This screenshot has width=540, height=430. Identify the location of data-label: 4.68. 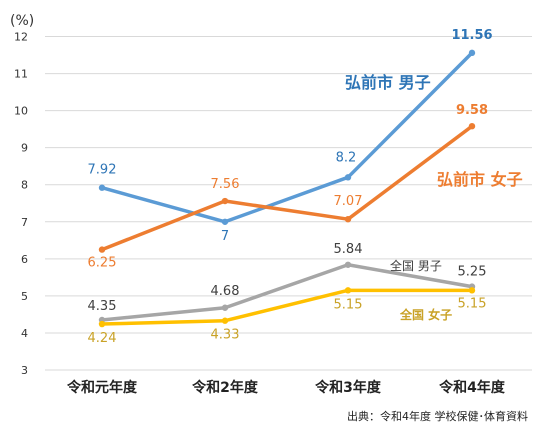
(225, 291).